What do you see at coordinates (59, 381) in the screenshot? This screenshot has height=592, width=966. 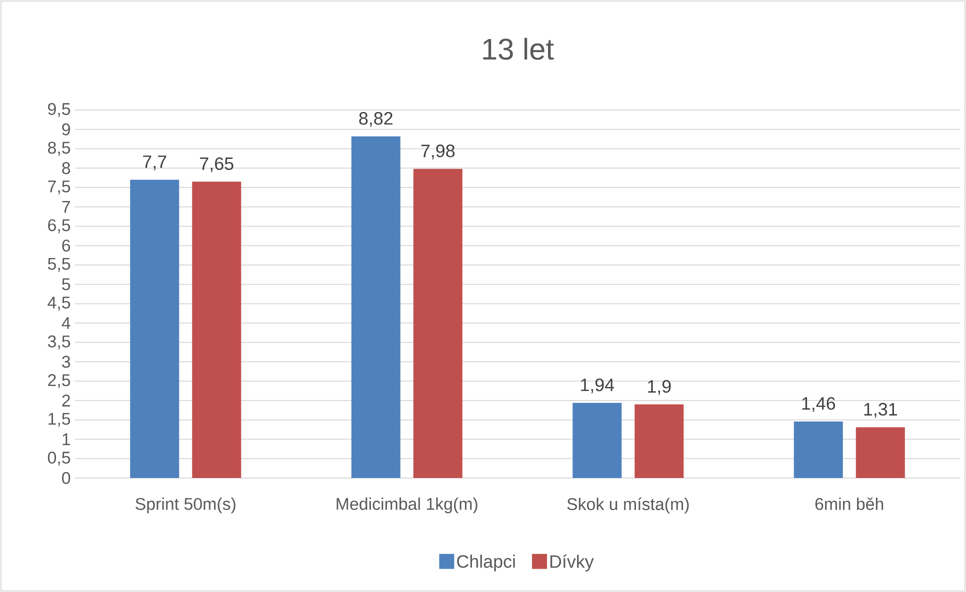 I see `y-tick-label: 2,5` at bounding box center [59, 381].